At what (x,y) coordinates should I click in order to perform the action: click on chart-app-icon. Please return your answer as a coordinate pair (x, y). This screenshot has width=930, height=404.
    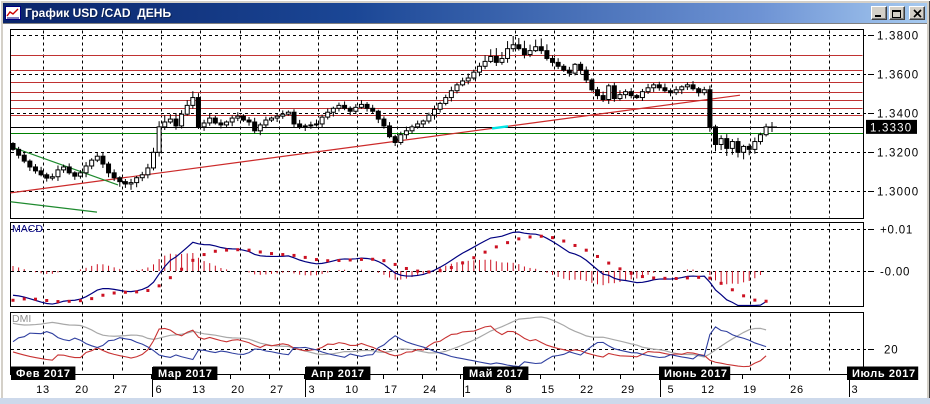
    Looking at the image, I should click on (13, 13).